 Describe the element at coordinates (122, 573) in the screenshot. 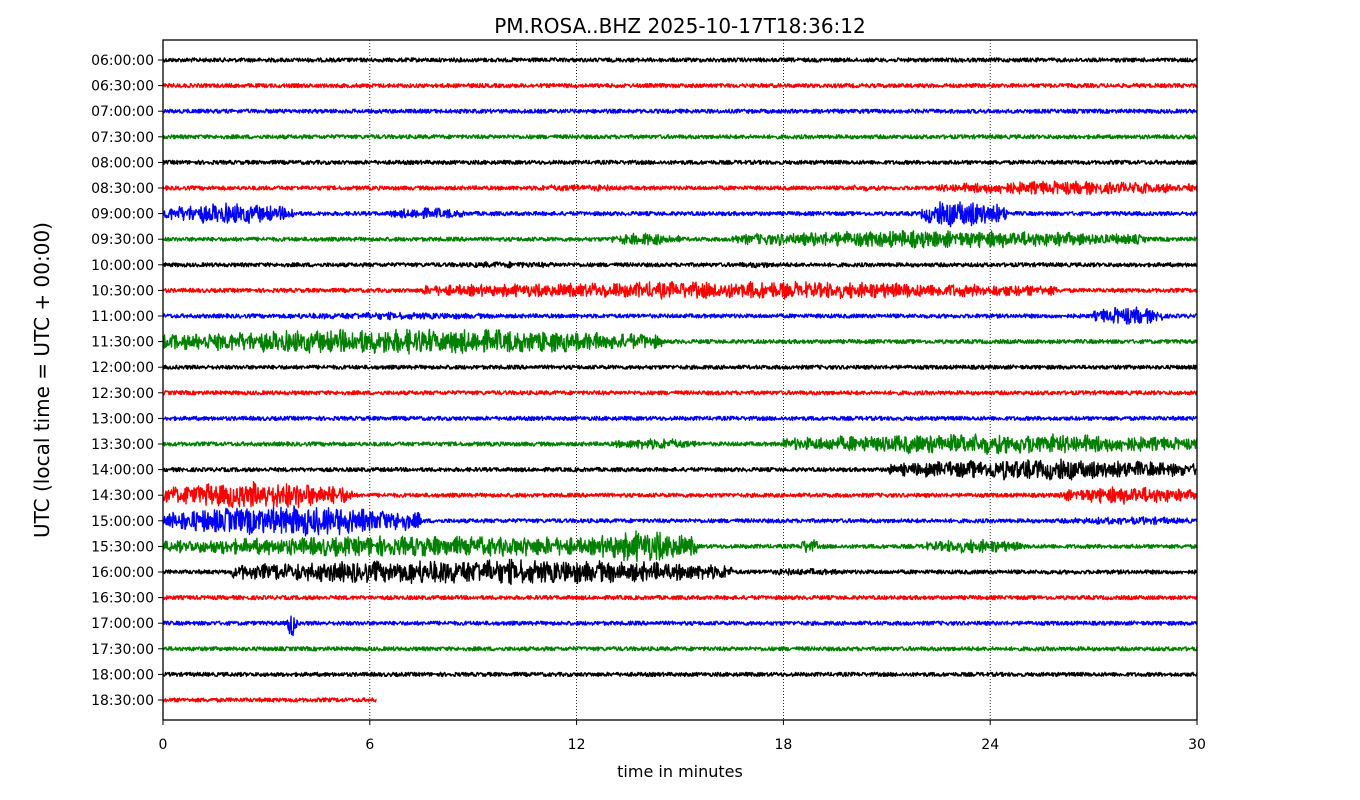

I see `y-tick-label: 16:00:00` at that location.